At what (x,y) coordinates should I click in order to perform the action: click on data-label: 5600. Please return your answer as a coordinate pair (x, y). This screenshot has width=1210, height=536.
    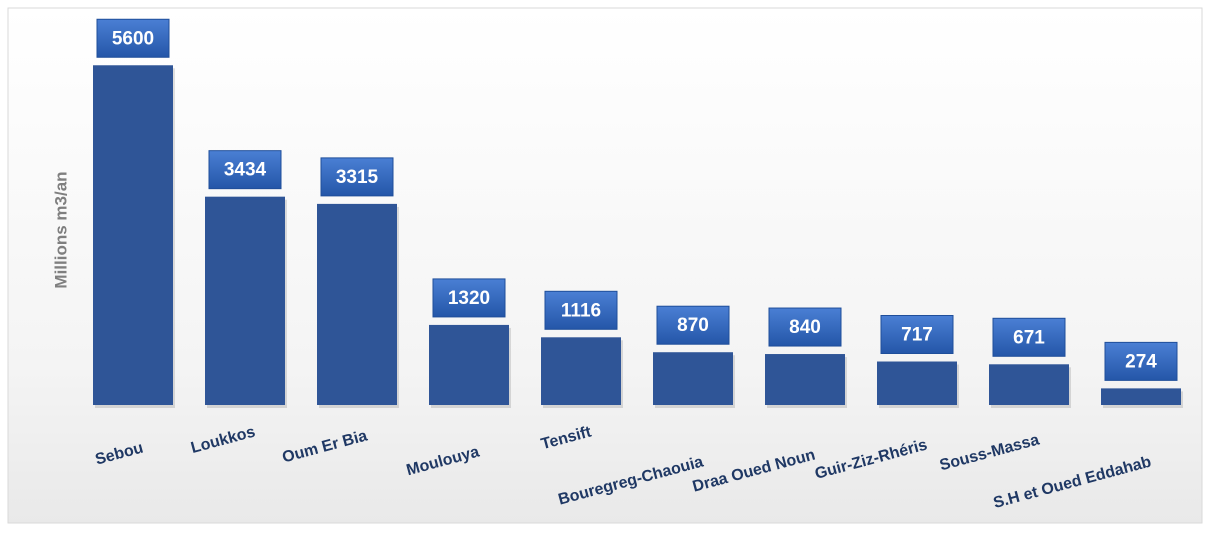
    Looking at the image, I should click on (133, 38).